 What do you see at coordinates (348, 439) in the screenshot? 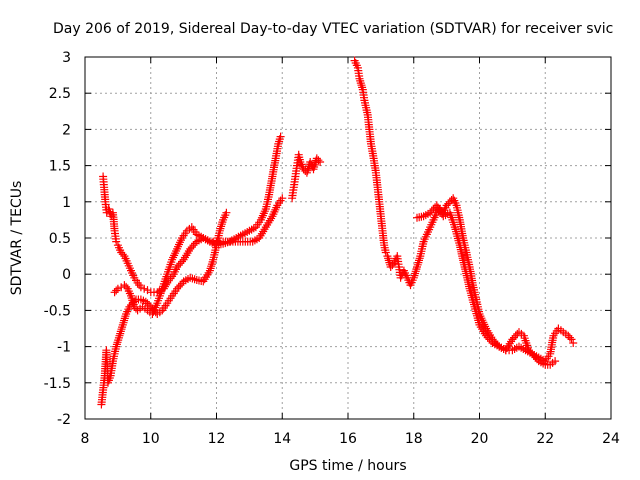
I see `x-tick-label: 16` at bounding box center [348, 439].